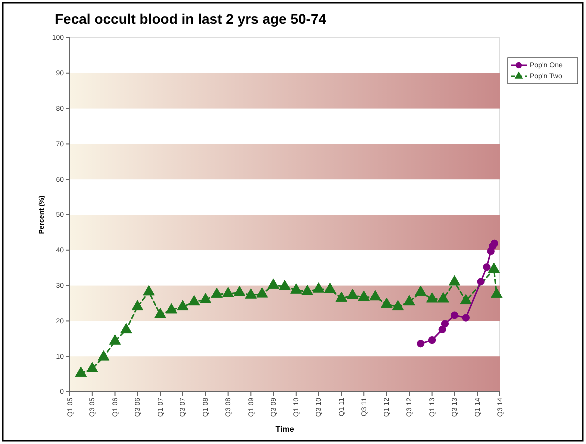  I want to click on chart-title: Fecal occult blood in last 2 yrs age 50-74, so click(191, 19).